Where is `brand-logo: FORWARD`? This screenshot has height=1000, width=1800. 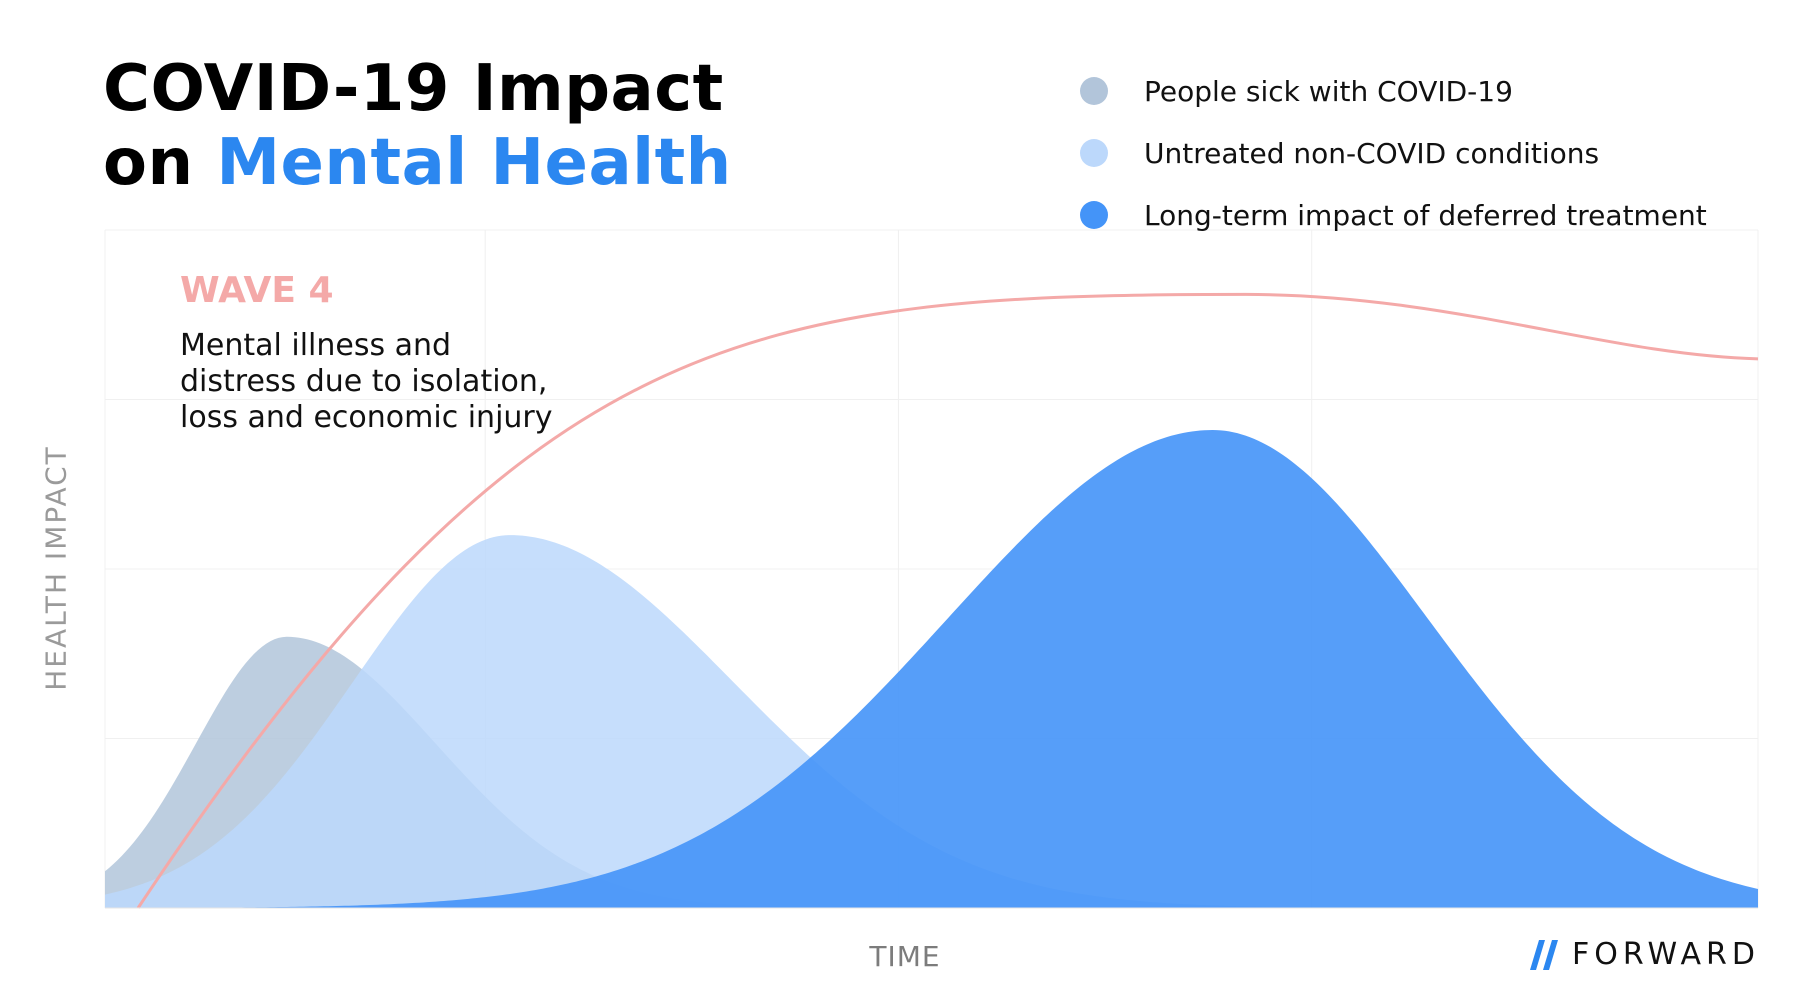 brand-logo: FORWARD is located at coordinates (1645, 954).